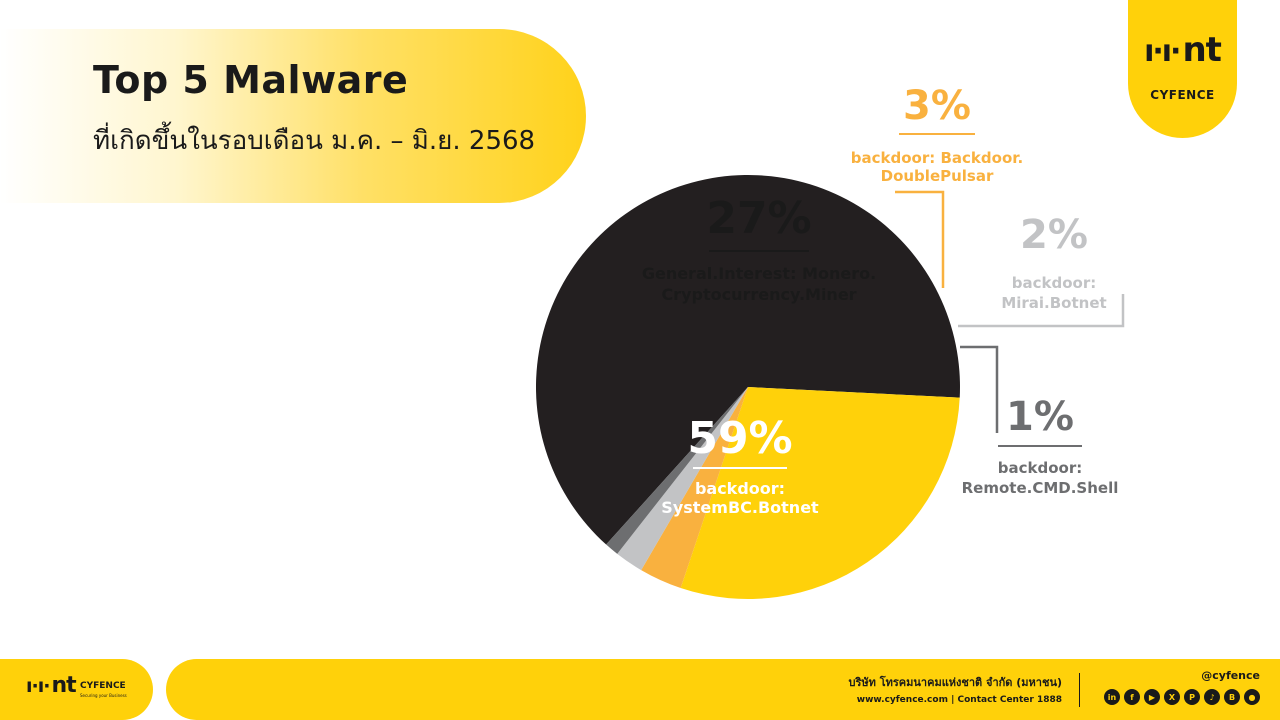 The width and height of the screenshot is (1280, 720). Describe the element at coordinates (1112, 697) in the screenshot. I see `linkedin-icon: in` at that location.